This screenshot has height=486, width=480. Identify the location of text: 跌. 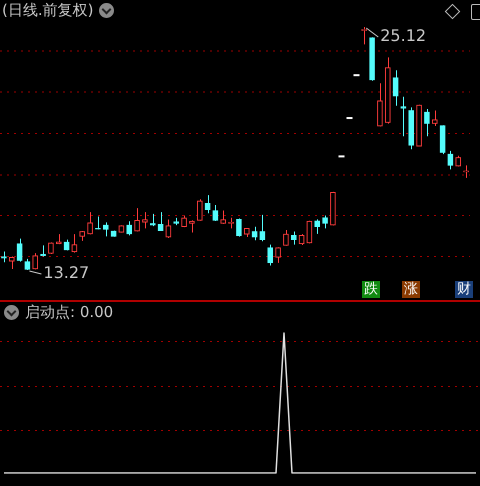
(371, 289).